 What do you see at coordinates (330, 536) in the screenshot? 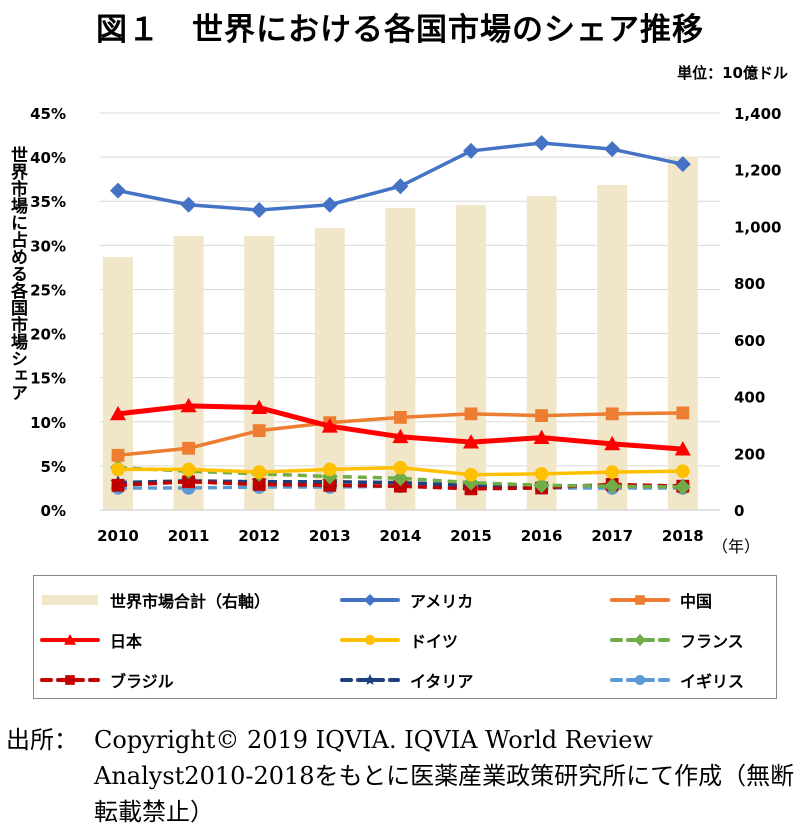
I see `x-tick-label: 2013` at bounding box center [330, 536].